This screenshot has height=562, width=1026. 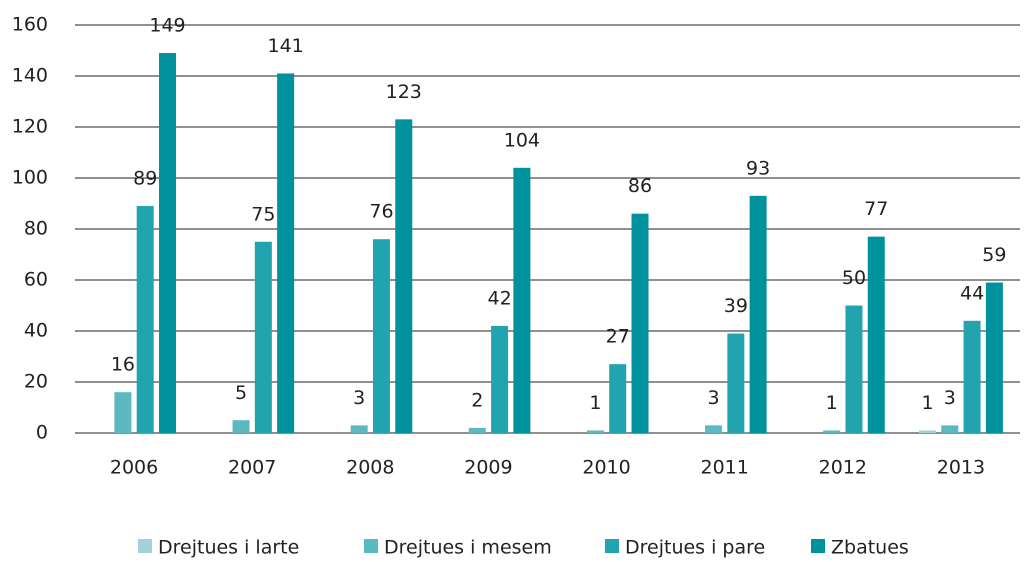 I want to click on data-label: 44, so click(x=972, y=293).